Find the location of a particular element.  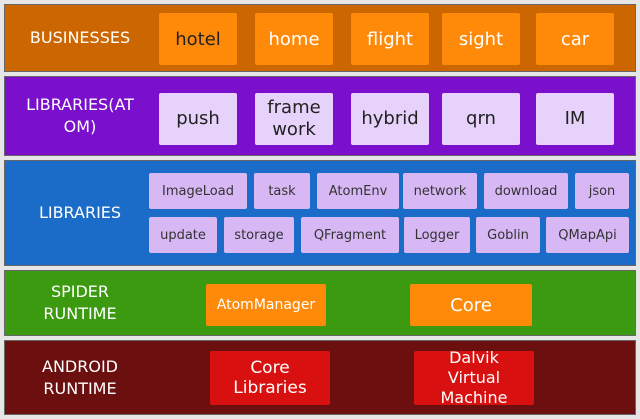

lib-json: json is located at coordinates (602, 191).